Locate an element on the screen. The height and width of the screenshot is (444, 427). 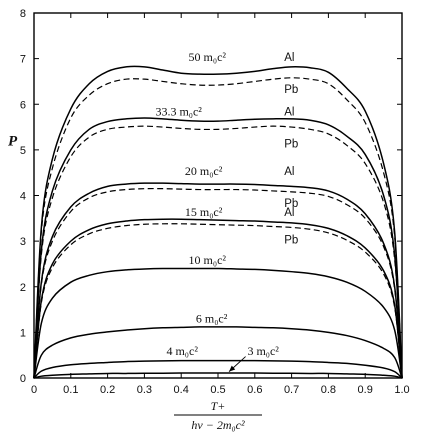
y-tick-label: 0 is located at coordinates (23, 379).